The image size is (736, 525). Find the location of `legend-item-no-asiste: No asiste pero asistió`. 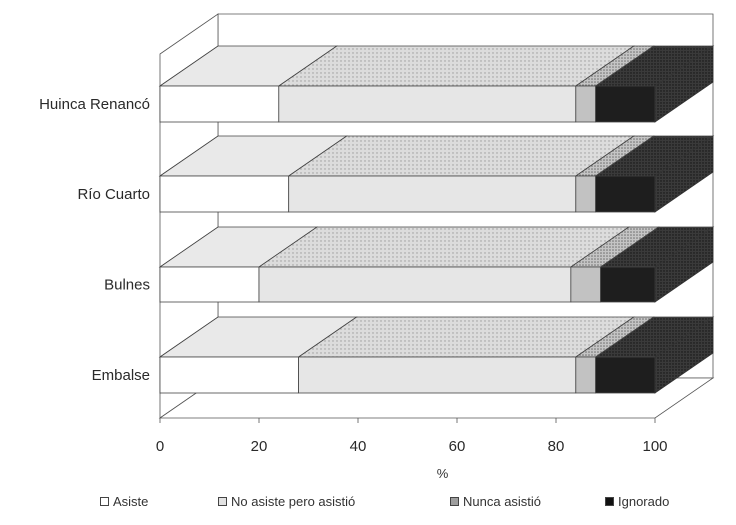

legend-item-no-asiste: No asiste pero asistió is located at coordinates (286, 501).